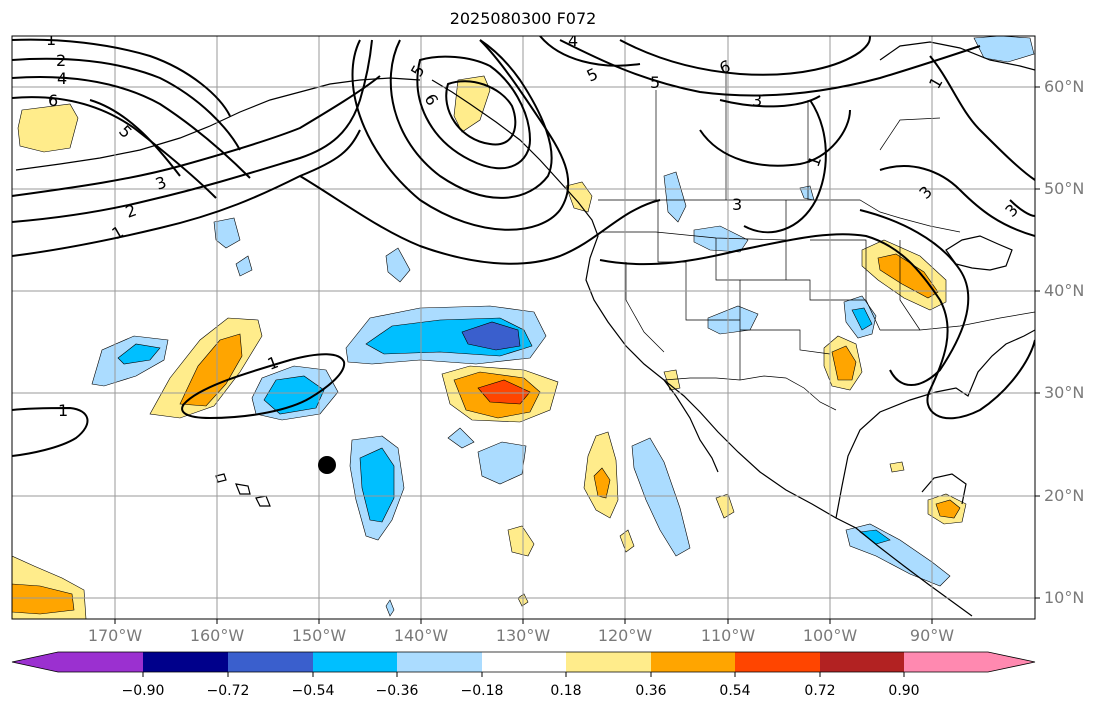 The height and width of the screenshot is (712, 1105). What do you see at coordinates (327, 465) in the screenshot?
I see `location-marker` at bounding box center [327, 465].